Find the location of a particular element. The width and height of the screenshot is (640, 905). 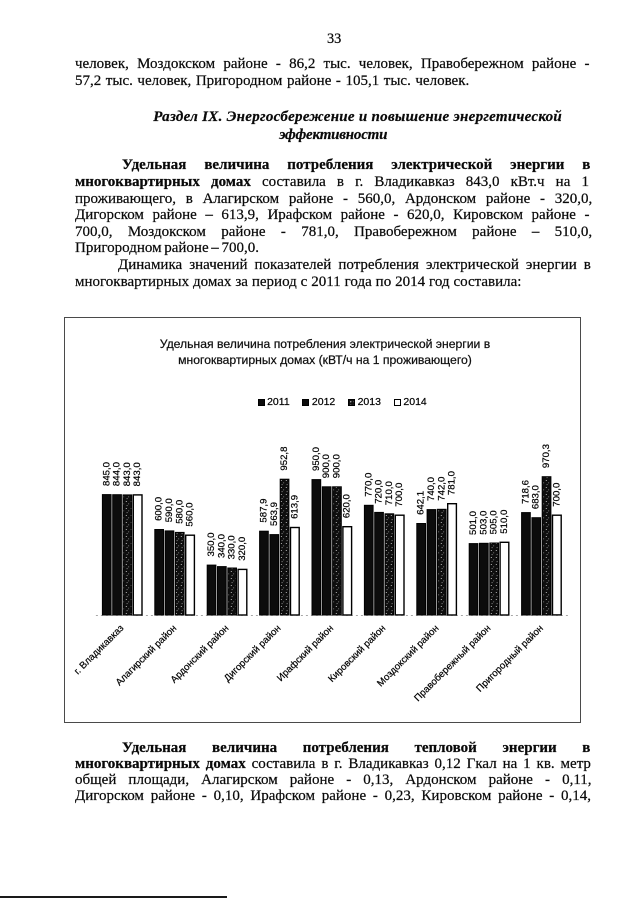

svg-text: 350,0 is located at coordinates (211, 544).